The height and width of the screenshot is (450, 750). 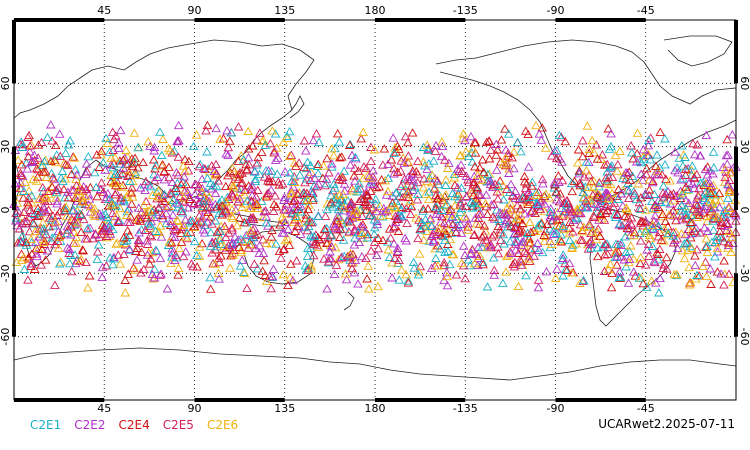 What do you see at coordinates (46, 425) in the screenshot?
I see `legend-item: C2E1` at bounding box center [46, 425].